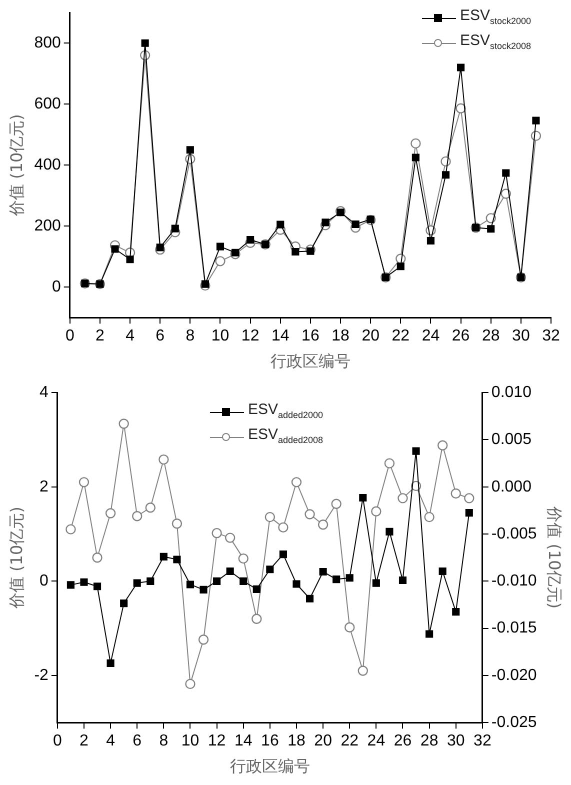 The width and height of the screenshot is (571, 785). Describe the element at coordinates (69, 336) in the screenshot. I see `x-tick-label: 0` at that location.